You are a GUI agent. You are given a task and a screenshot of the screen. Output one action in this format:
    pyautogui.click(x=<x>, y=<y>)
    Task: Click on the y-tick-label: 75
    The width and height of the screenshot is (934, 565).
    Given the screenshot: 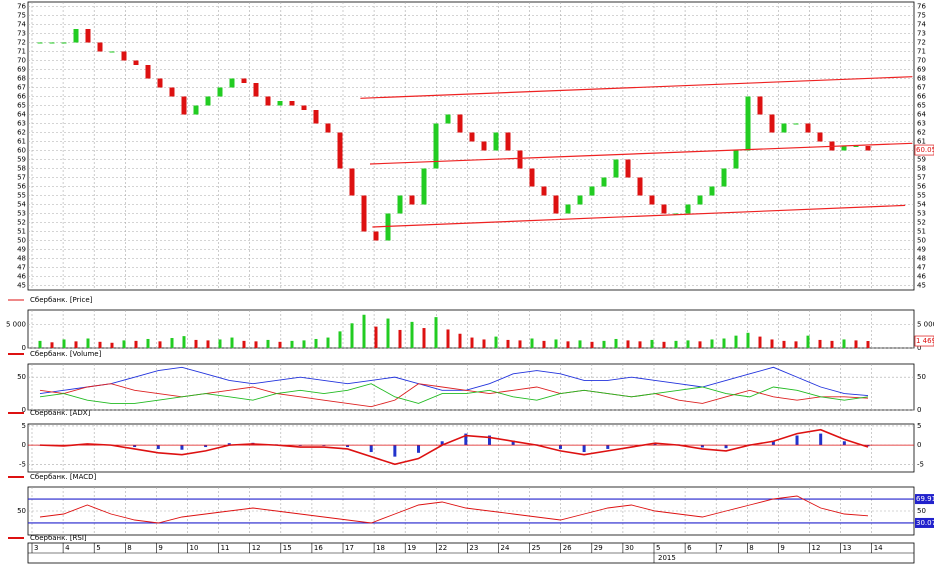 What is the action you would take?
    pyautogui.click(x=921, y=16)
    